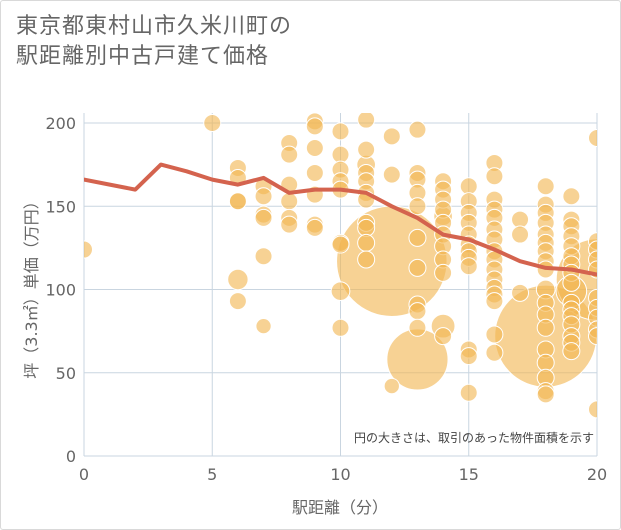 The height and width of the screenshot is (530, 621). Describe the element at coordinates (66, 373) in the screenshot. I see `y-tick-label: 50` at that location.